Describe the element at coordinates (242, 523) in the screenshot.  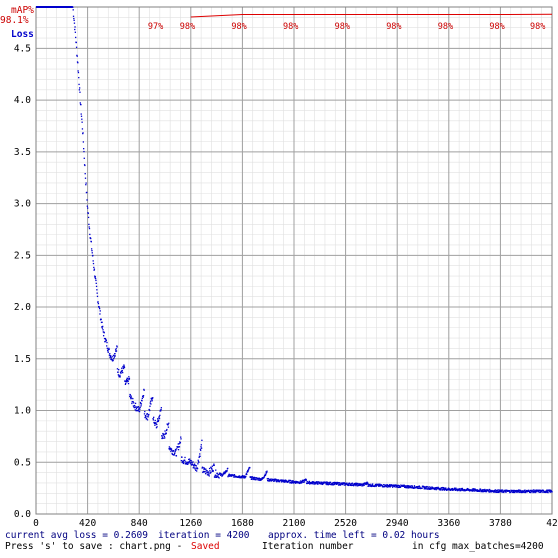
I see `x-tick-label: 1680` at that location.